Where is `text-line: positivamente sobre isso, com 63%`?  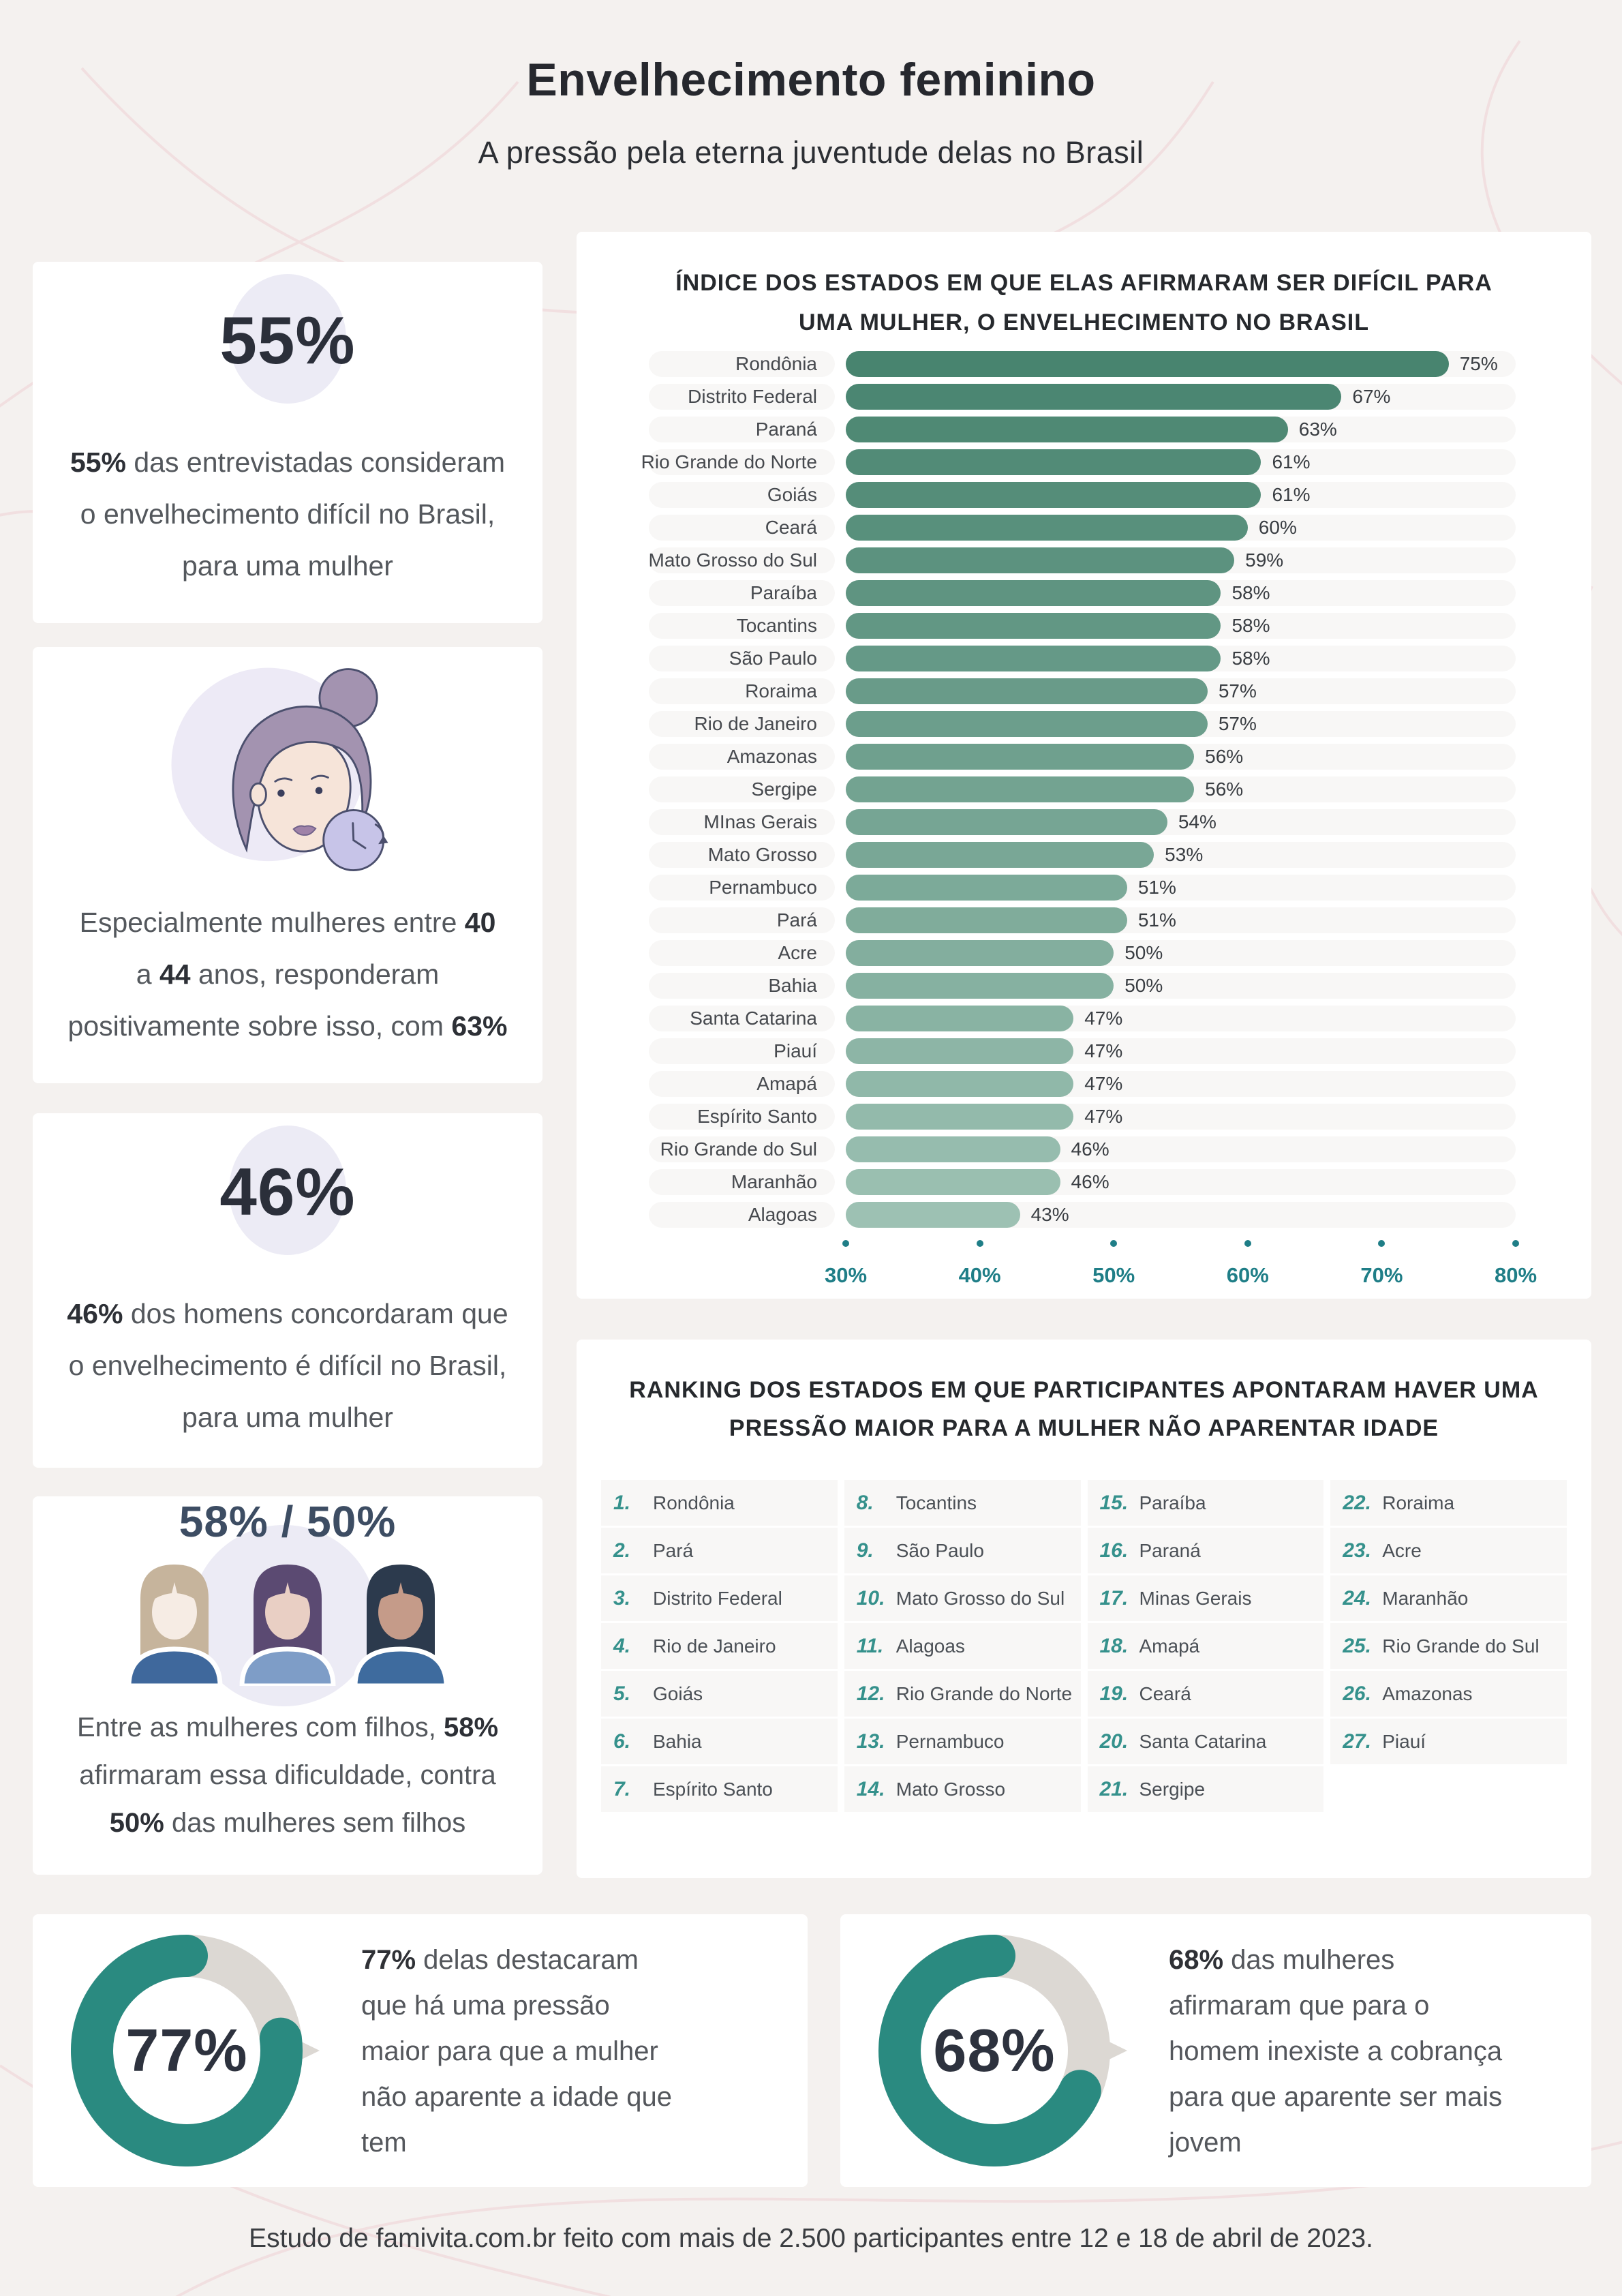
text-line: positivamente sobre isso, com 63% is located at coordinates (287, 1026).